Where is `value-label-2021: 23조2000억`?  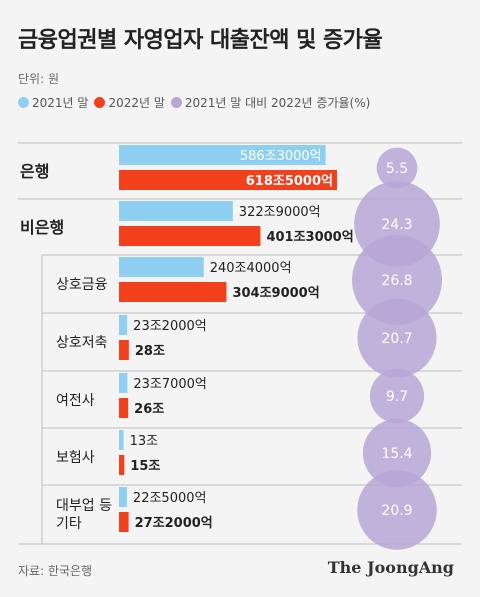
value-label-2021: 23조2000억 is located at coordinates (170, 326).